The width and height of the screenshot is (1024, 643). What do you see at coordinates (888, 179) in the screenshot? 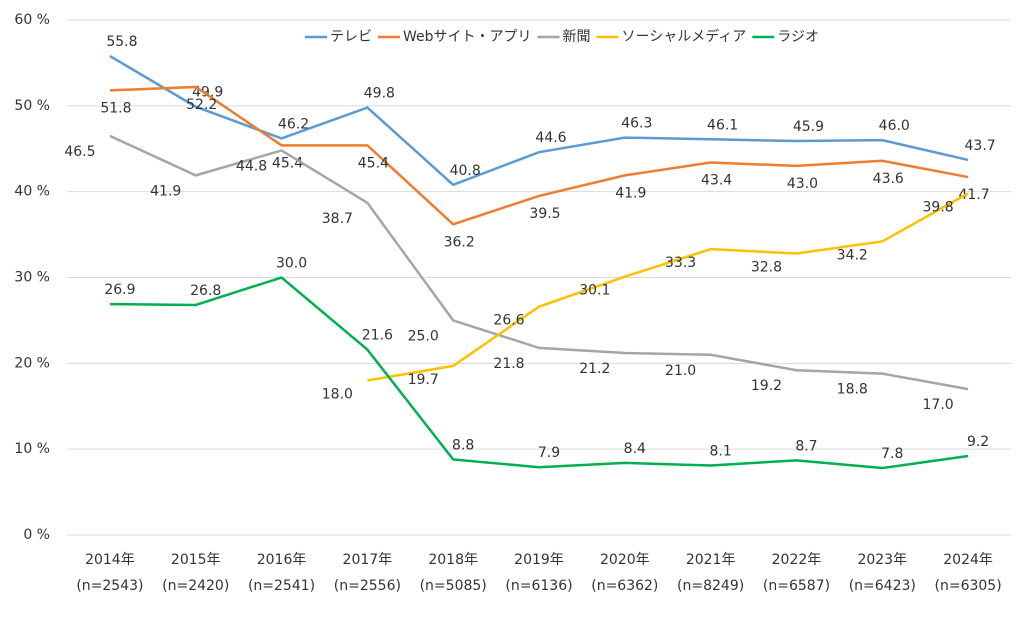
I see `data-label: 43.6` at bounding box center [888, 179].